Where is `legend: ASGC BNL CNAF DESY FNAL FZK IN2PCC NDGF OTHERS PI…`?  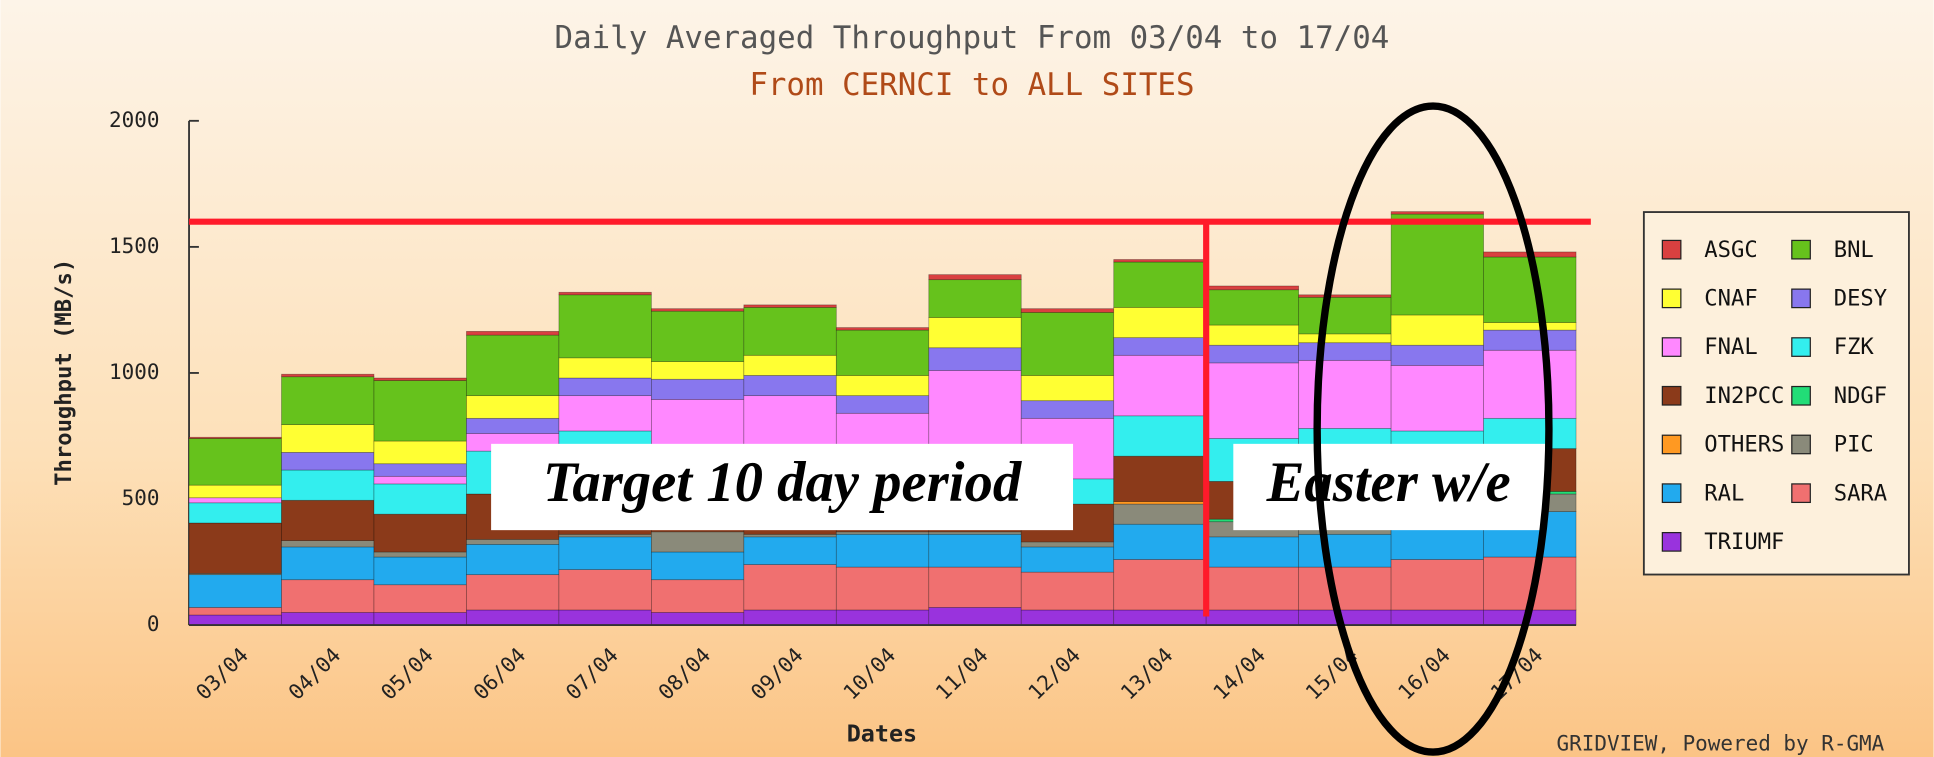
legend: ASGC BNL CNAF DESY FNAL FZK IN2PCC NDGF OTHERS PI… is located at coordinates (1776, 393).